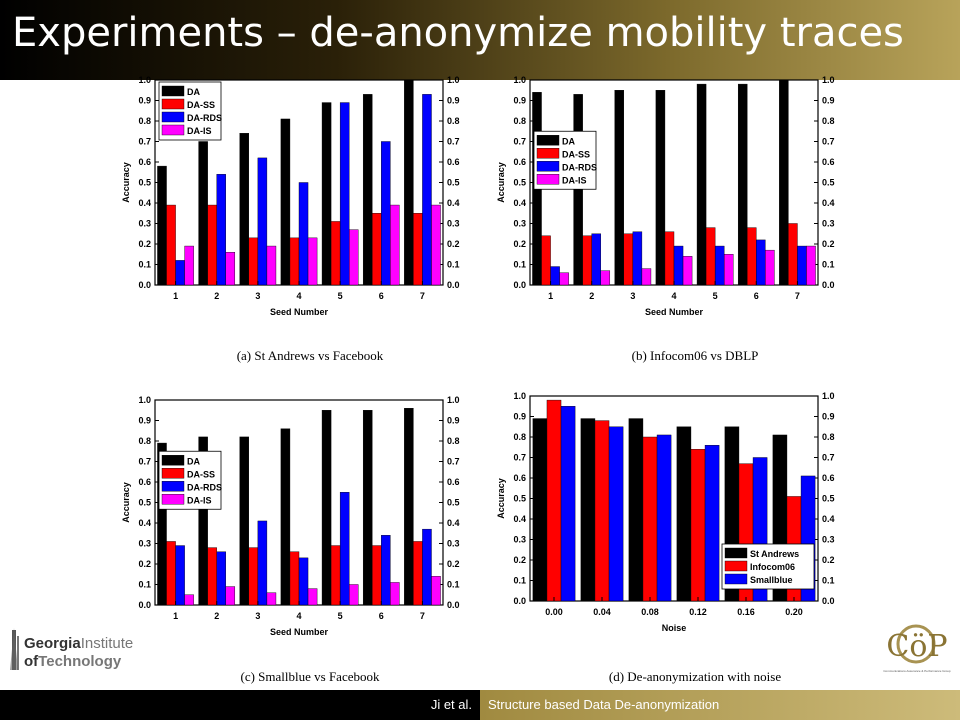 This screenshot has width=960, height=720. I want to click on svg-text: GeorgiaInstitute, so click(78, 643).